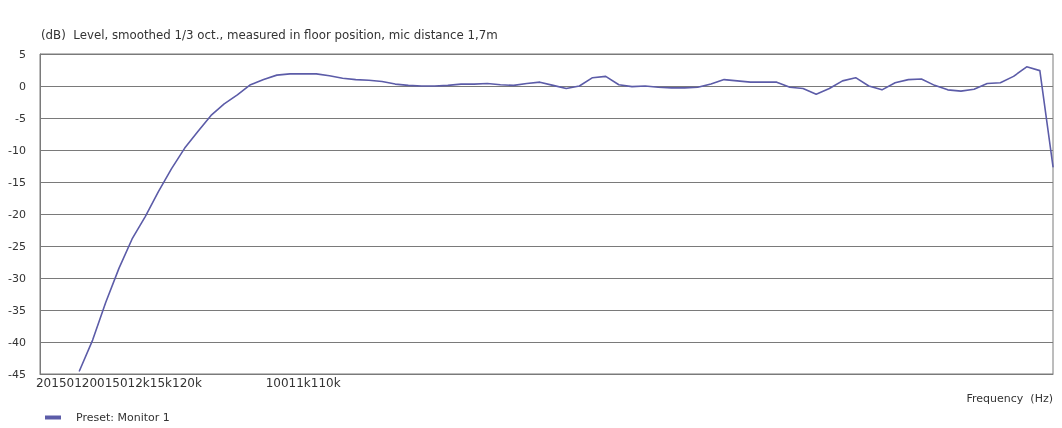  Describe the element at coordinates (17, 214) in the screenshot. I see `y-tick-label: -20` at that location.